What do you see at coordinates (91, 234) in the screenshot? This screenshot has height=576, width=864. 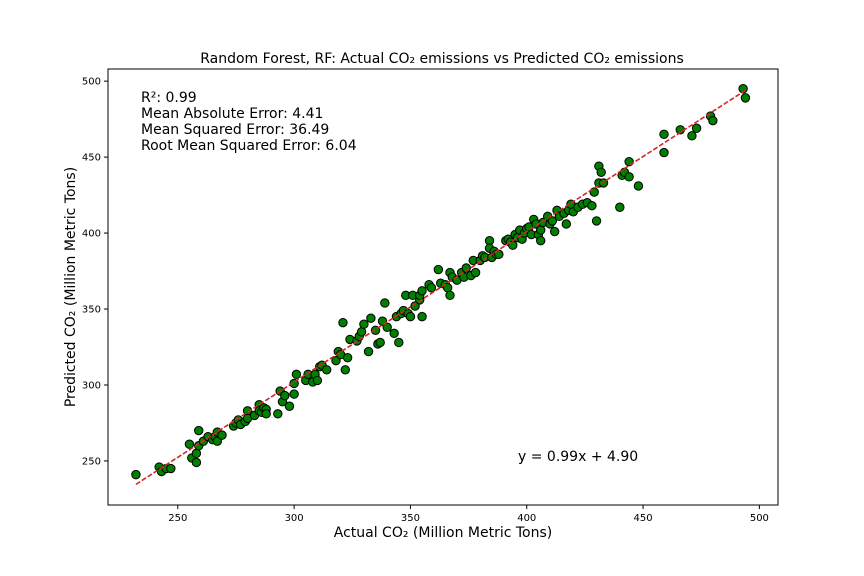 I see `y-tick-label: 400` at bounding box center [91, 234].